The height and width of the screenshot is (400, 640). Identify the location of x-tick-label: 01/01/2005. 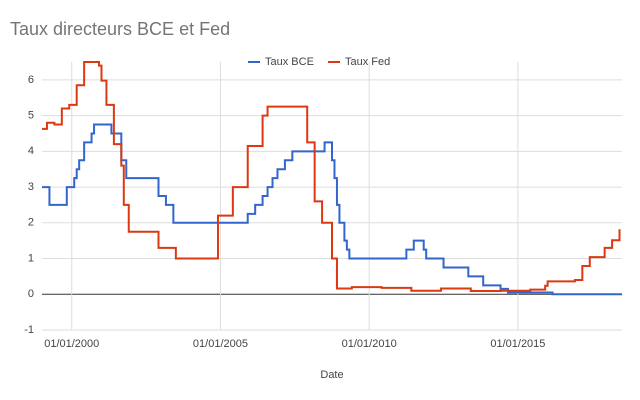
(220, 344).